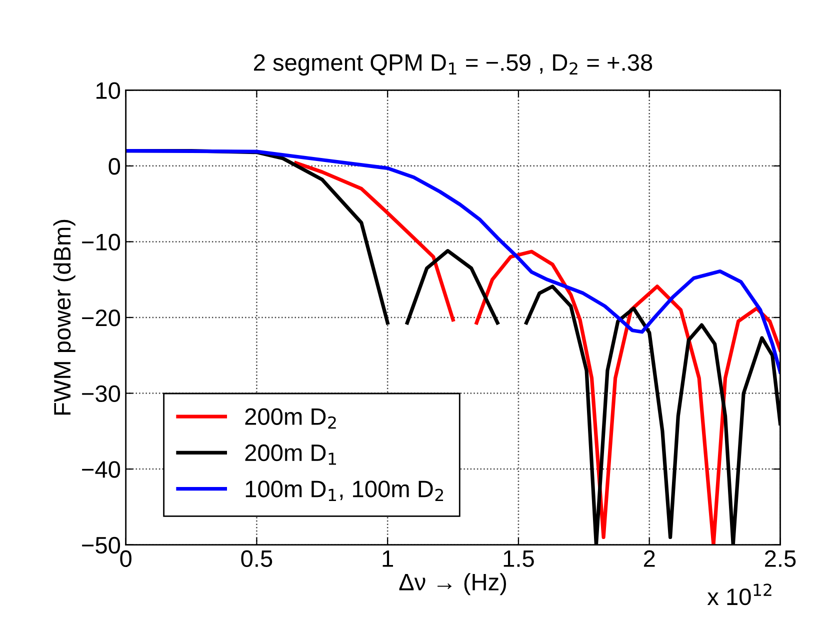 This screenshot has height=644, width=817. I want to click on x-tick-label: 0, so click(126, 559).